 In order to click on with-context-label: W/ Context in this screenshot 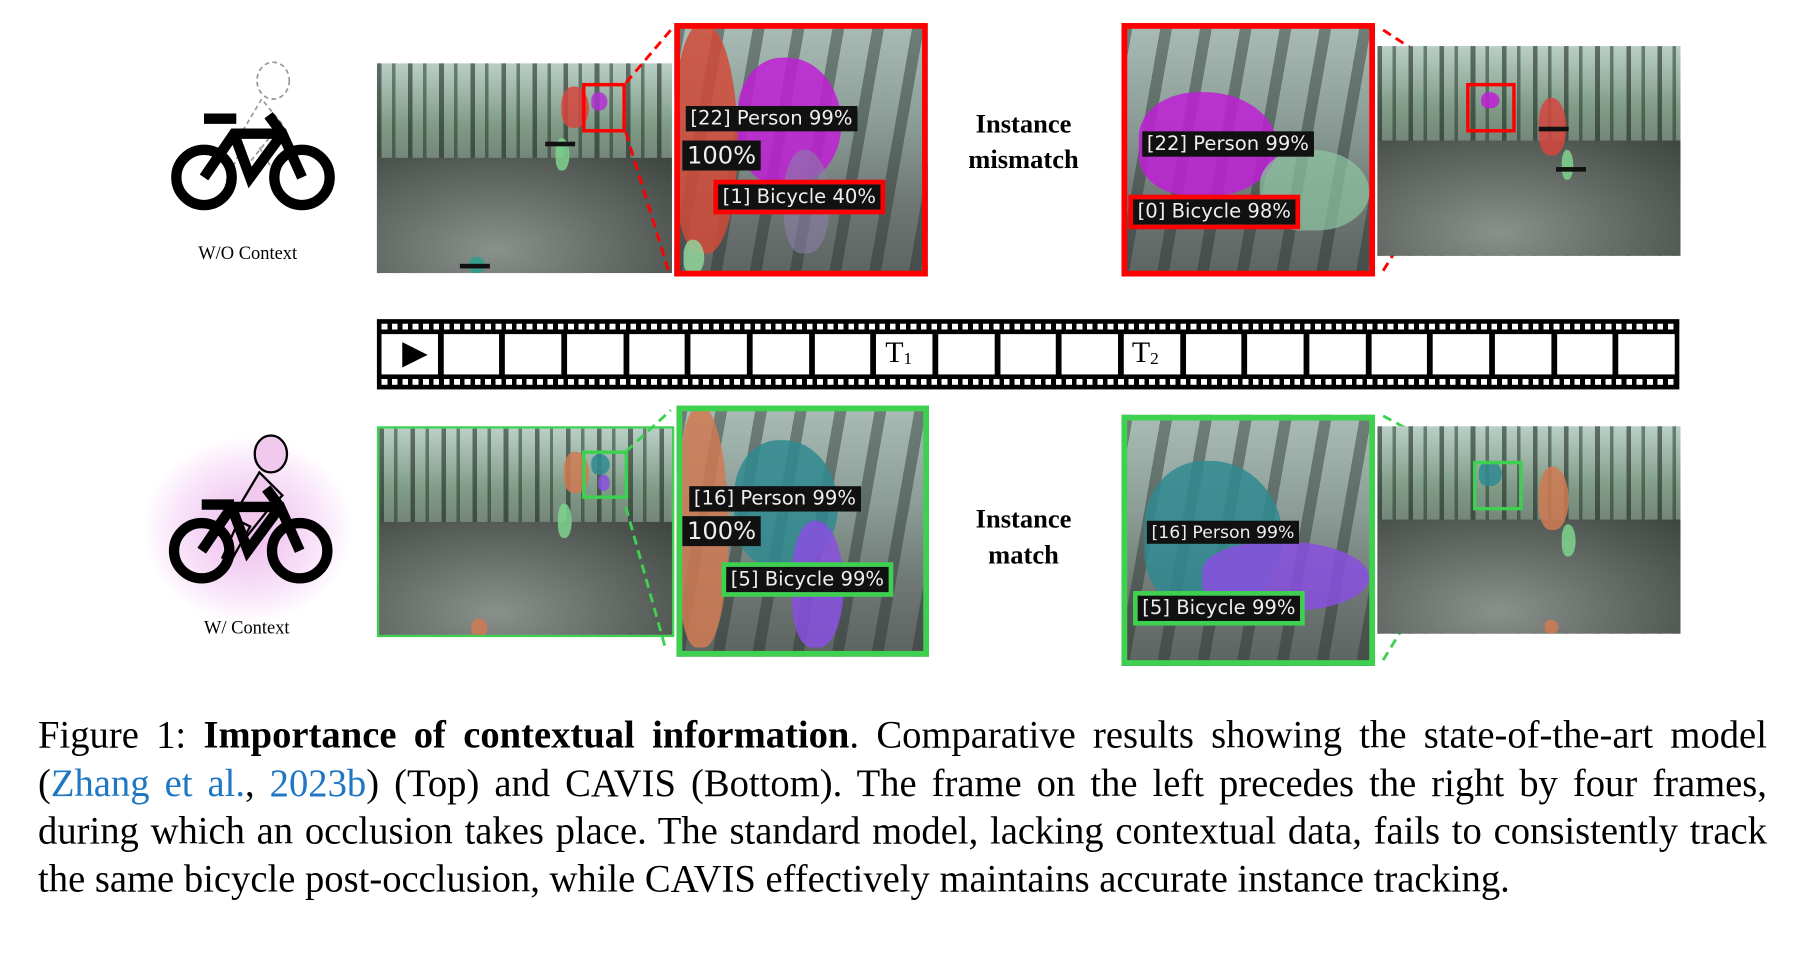, I will do `click(247, 628)`.